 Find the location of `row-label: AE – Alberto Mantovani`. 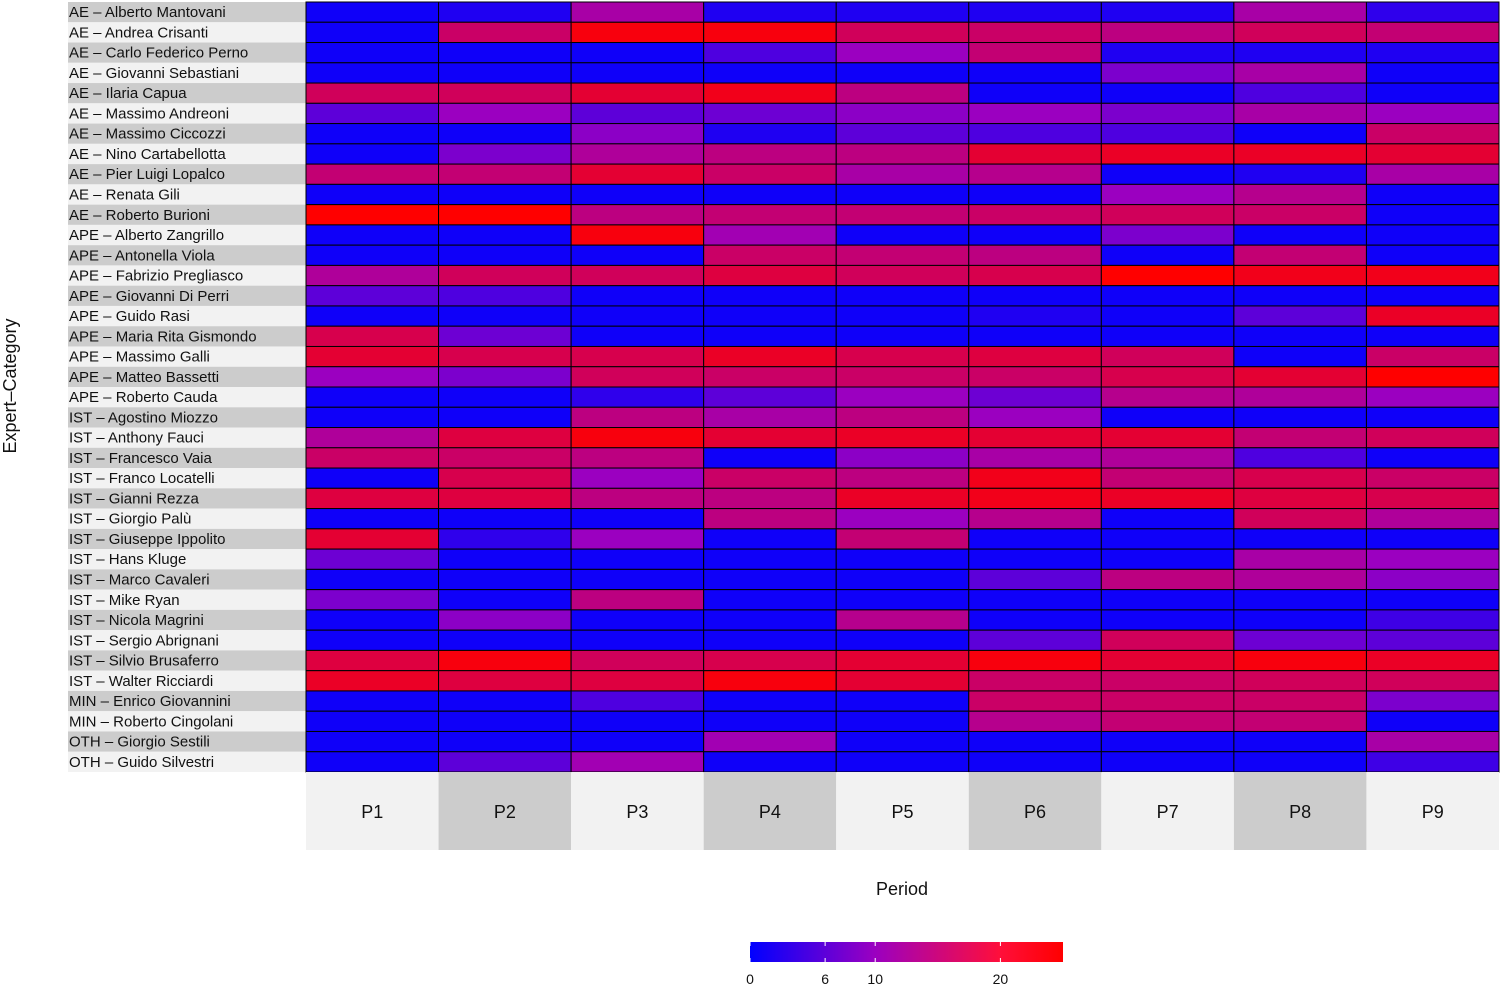

row-label: AE – Alberto Mantovani is located at coordinates (147, 12).